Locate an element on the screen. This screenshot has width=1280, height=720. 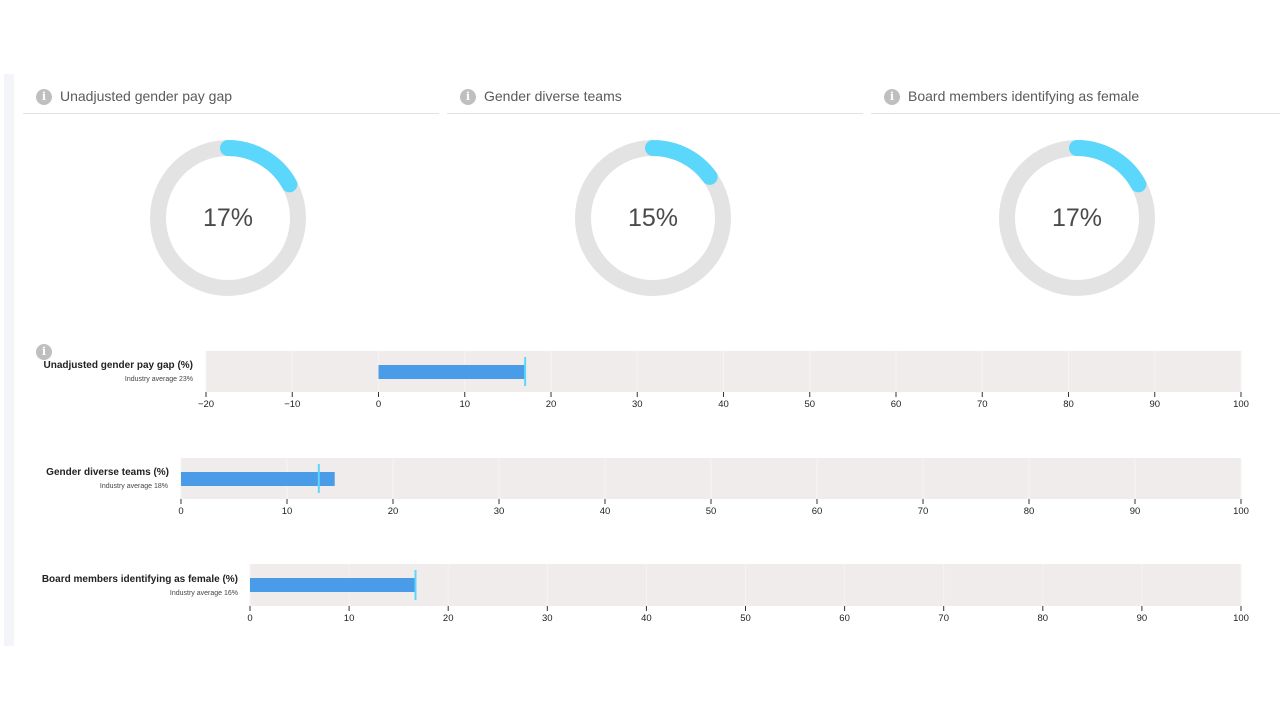
bullet-sublabel-diverse-teams: Industry average 18% is located at coordinates (133, 486).